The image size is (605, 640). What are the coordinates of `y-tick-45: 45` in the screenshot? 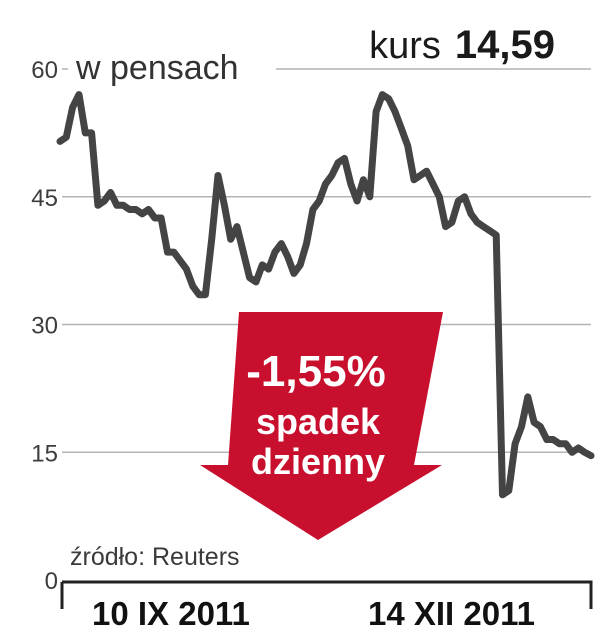 It's located at (44, 198).